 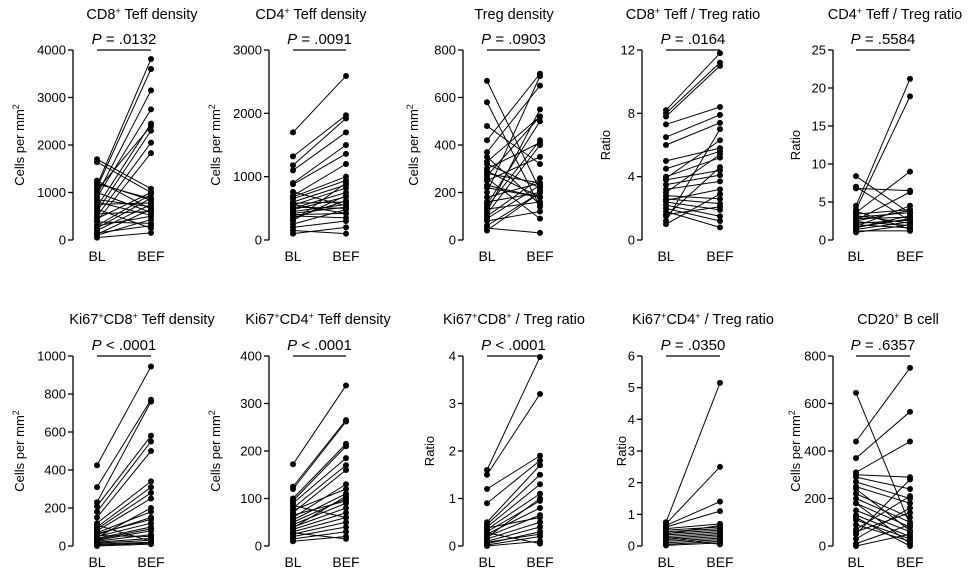 I want to click on p-value-number: .0903, so click(x=527, y=39).